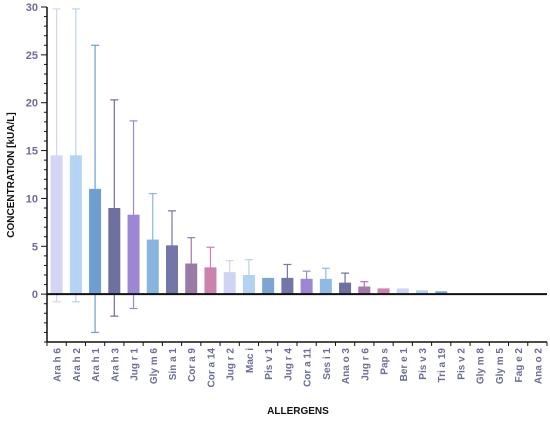  Describe the element at coordinates (404, 365) in the screenshot. I see `x-tick-label: Ber e 1` at that location.